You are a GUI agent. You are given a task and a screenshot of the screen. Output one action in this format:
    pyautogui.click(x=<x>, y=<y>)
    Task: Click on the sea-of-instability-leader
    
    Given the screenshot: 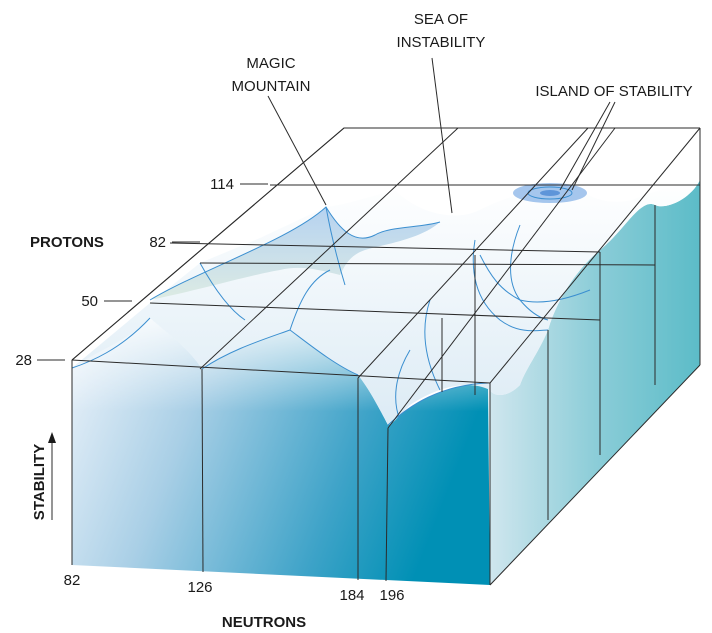 What is the action you would take?
    pyautogui.click(x=442, y=135)
    